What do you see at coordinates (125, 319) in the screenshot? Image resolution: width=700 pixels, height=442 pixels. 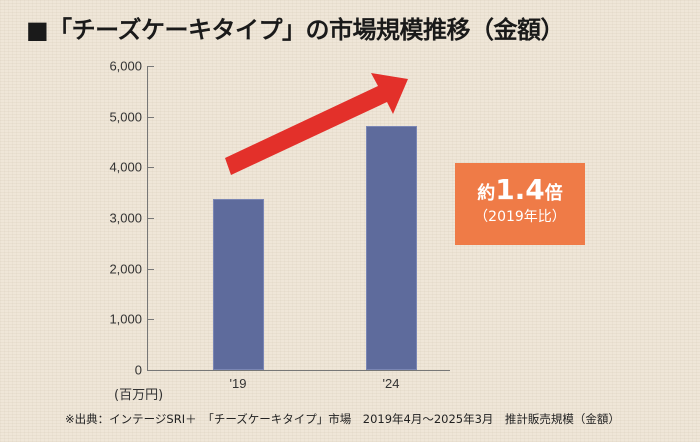 I see `ytick-1000: 1,000` at bounding box center [125, 319].